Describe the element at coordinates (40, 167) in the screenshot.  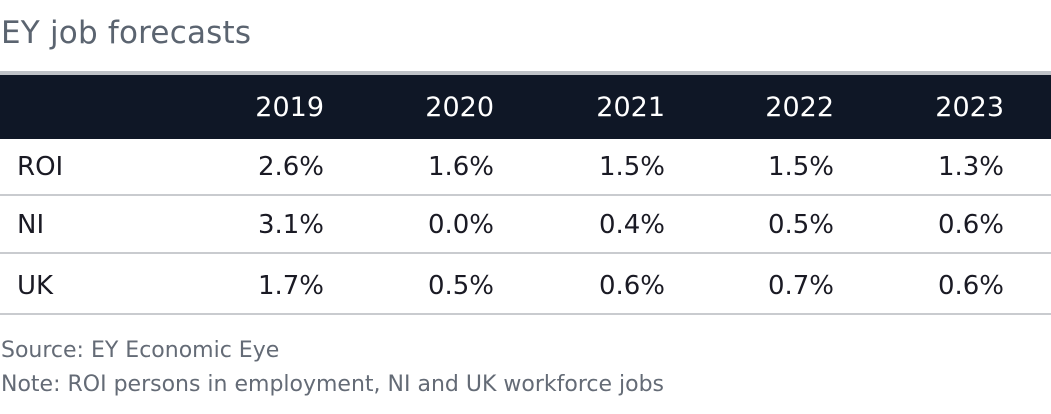
I see `row-label: ROI` at that location.